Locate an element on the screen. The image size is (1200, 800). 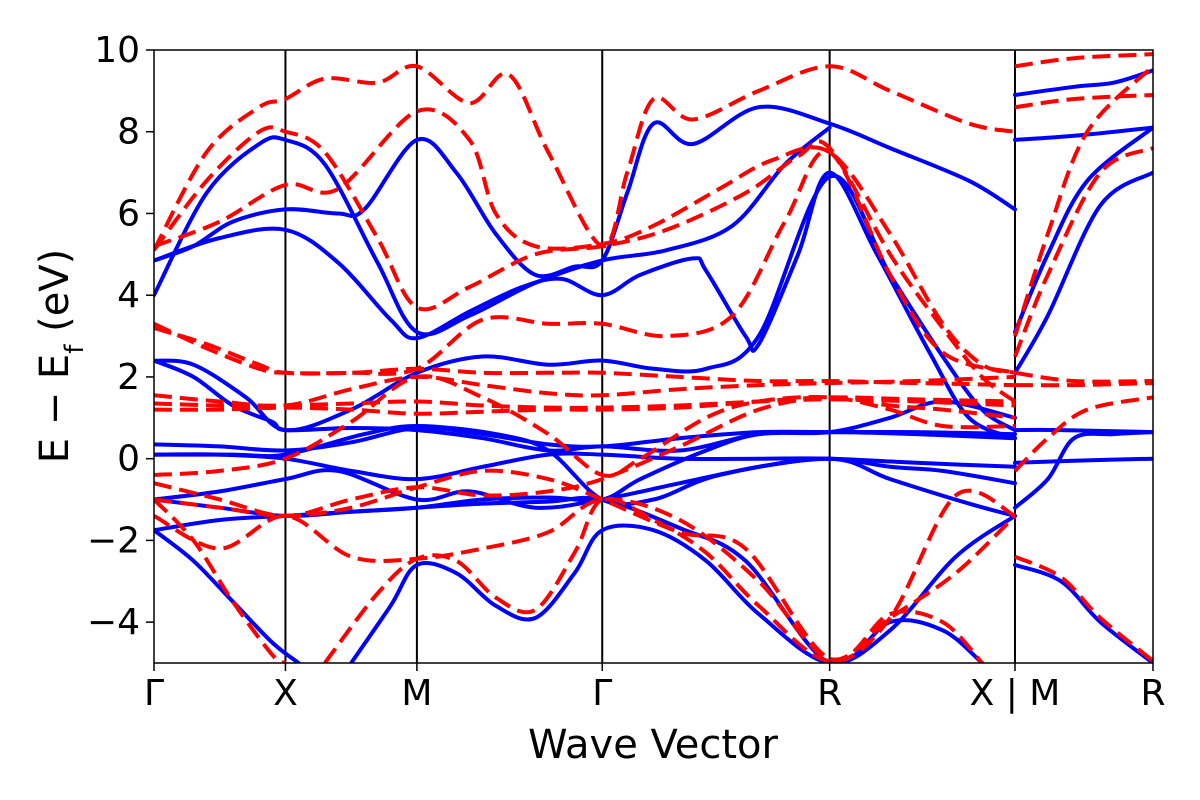
x-axis-label: Wave Vector is located at coordinates (653, 745).